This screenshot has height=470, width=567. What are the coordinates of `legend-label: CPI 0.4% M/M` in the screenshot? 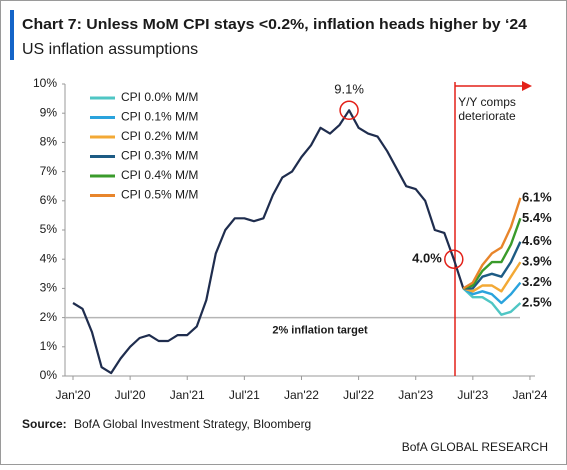 It's located at (159, 175).